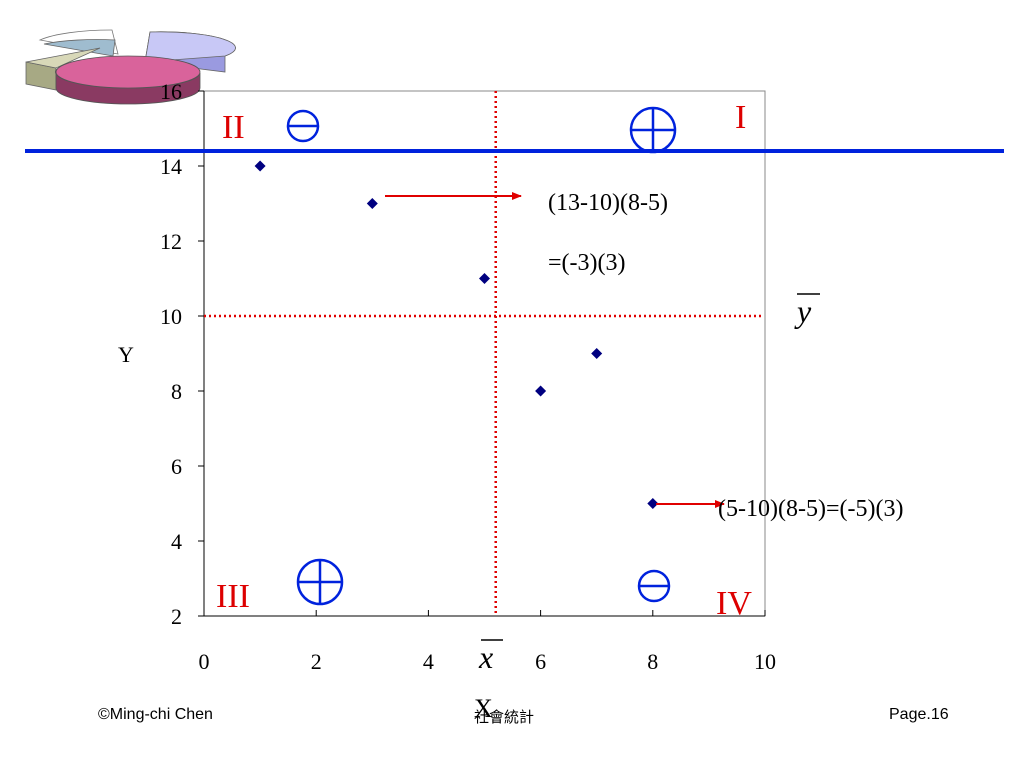 The height and width of the screenshot is (768, 1024). What do you see at coordinates (171, 91) in the screenshot?
I see `y-tick-label: 16` at bounding box center [171, 91].